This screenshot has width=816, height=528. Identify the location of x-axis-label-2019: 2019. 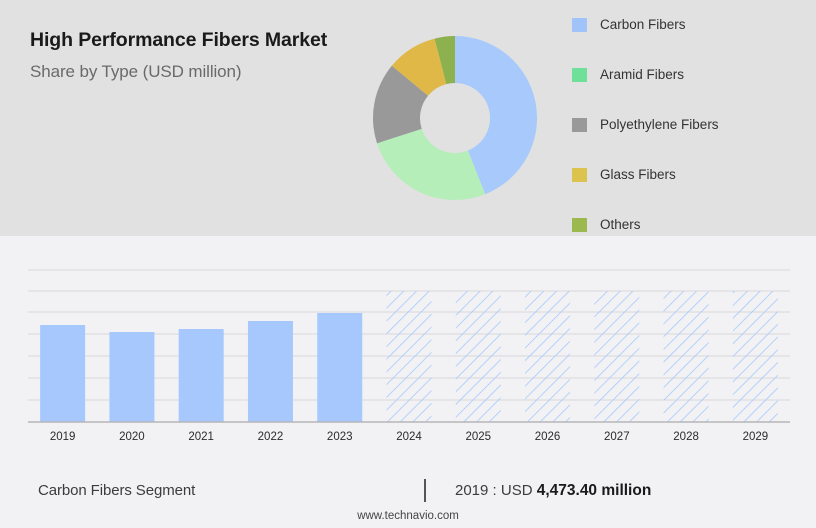
(62, 437).